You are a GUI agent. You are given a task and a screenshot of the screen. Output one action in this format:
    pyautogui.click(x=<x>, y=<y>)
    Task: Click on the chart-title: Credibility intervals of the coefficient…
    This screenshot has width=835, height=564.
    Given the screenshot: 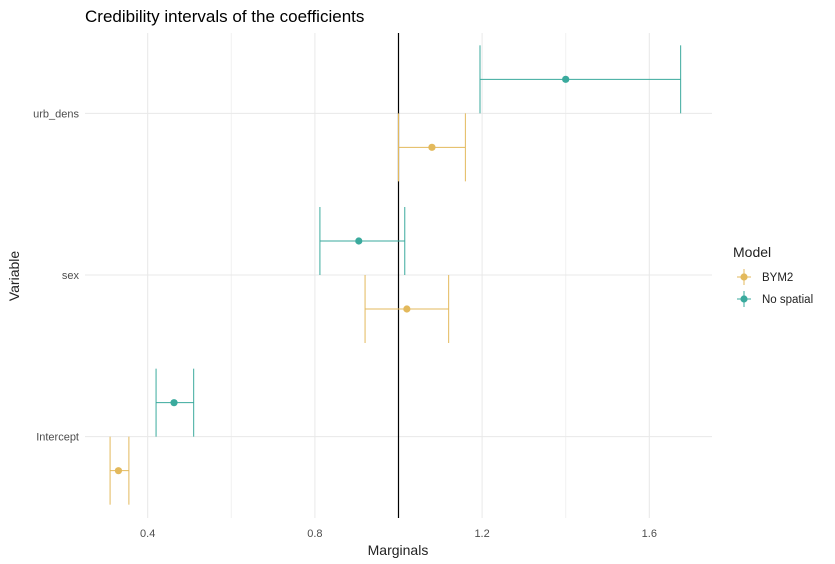 What is the action you would take?
    pyautogui.click(x=224, y=16)
    